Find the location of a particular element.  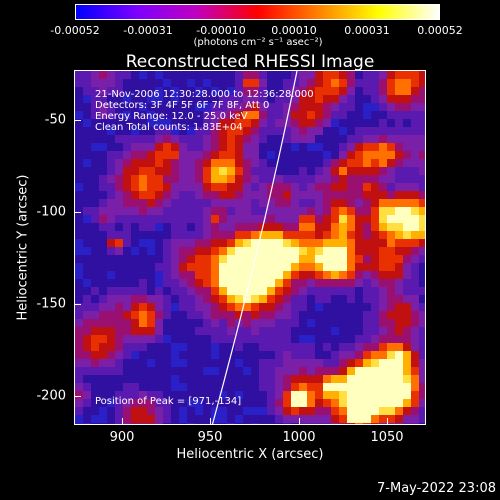

y-tick-mark is located at coordinates (77, 212).